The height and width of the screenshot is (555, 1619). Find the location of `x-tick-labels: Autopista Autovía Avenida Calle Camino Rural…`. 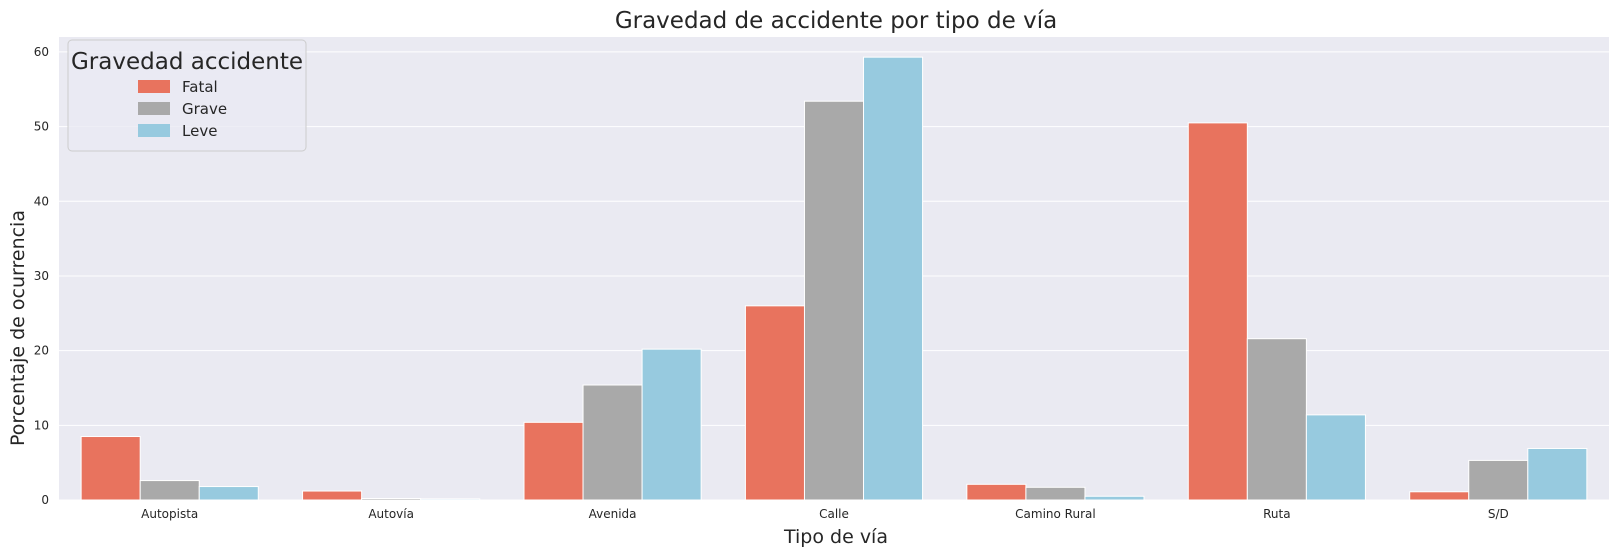

x-tick-labels: Autopista Autovía Avenida Calle Camino Rural… is located at coordinates (825, 514).